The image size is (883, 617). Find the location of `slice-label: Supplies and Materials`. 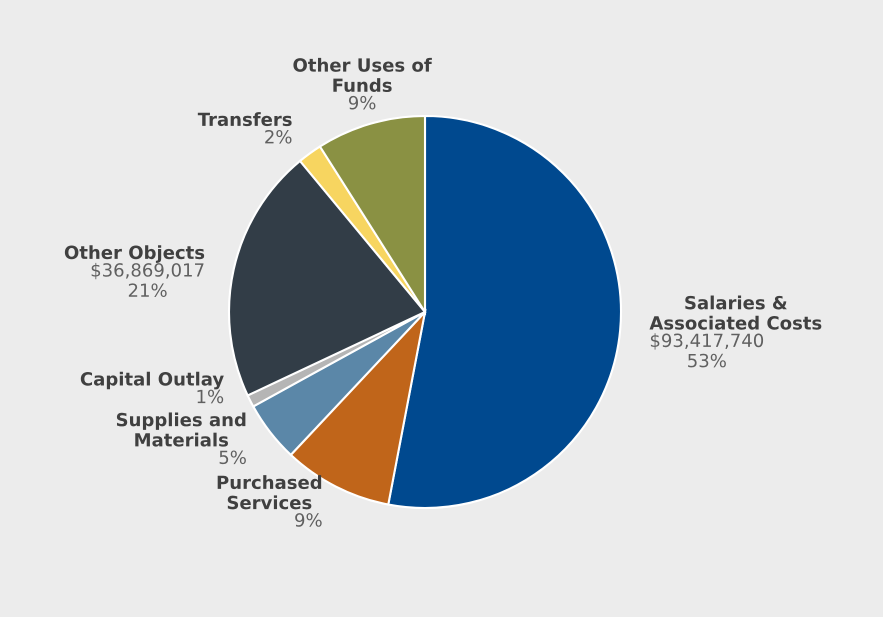

slice-label: Supplies and Materials is located at coordinates (181, 429).